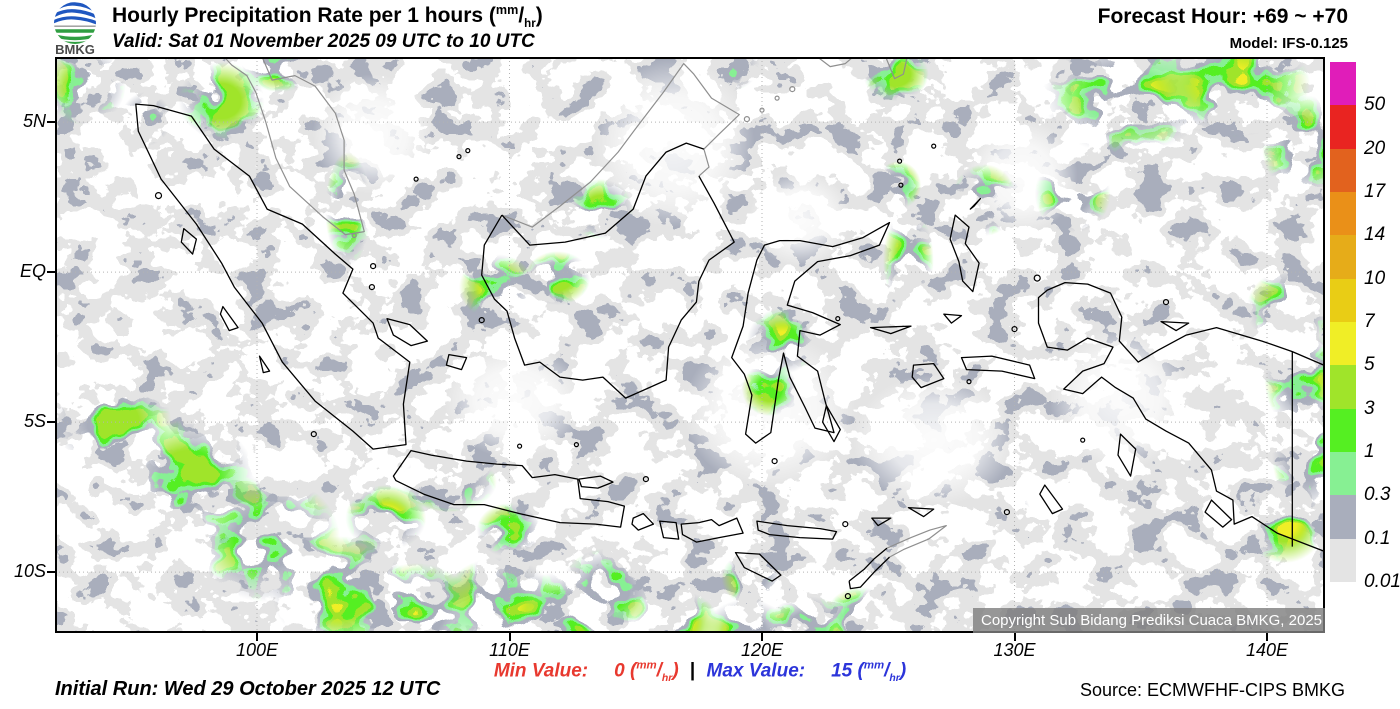  Describe the element at coordinates (32, 271) in the screenshot. I see `y-axis-label: EQ` at that location.